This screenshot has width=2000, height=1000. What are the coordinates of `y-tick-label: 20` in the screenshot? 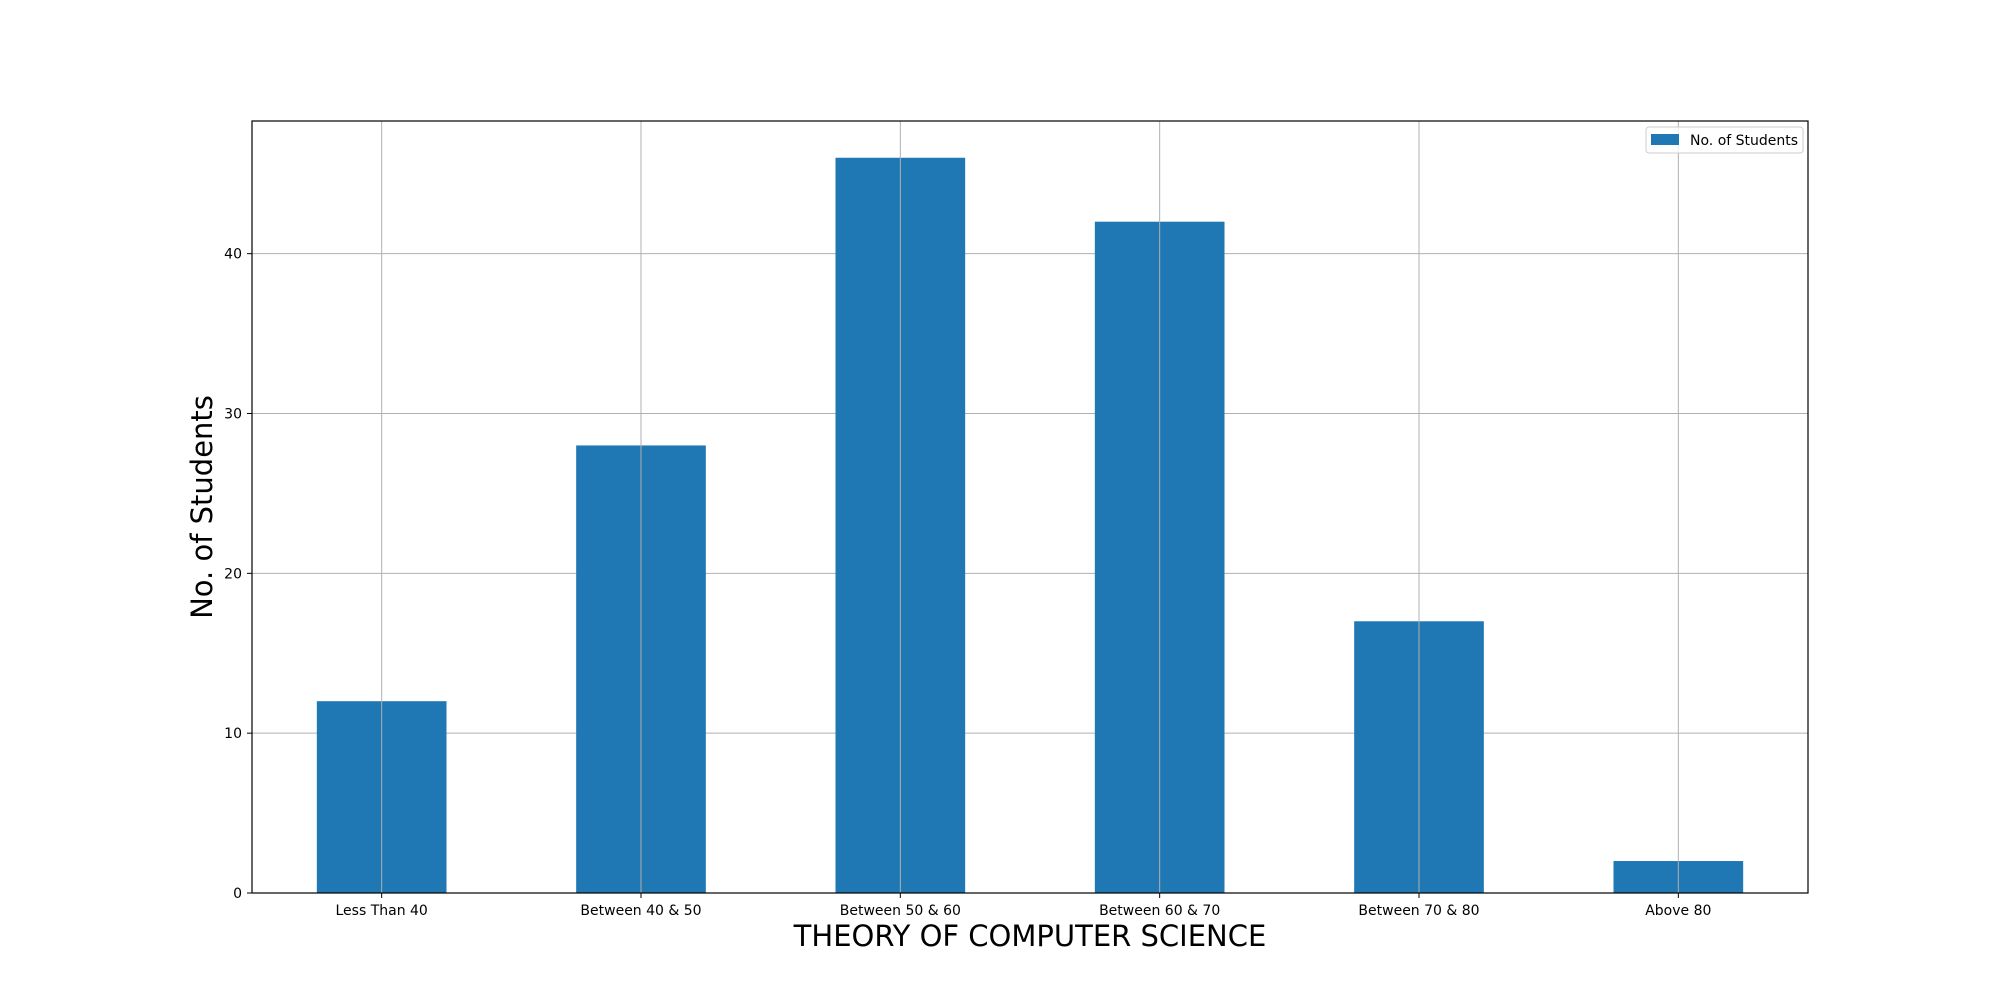 It's located at (233, 574).